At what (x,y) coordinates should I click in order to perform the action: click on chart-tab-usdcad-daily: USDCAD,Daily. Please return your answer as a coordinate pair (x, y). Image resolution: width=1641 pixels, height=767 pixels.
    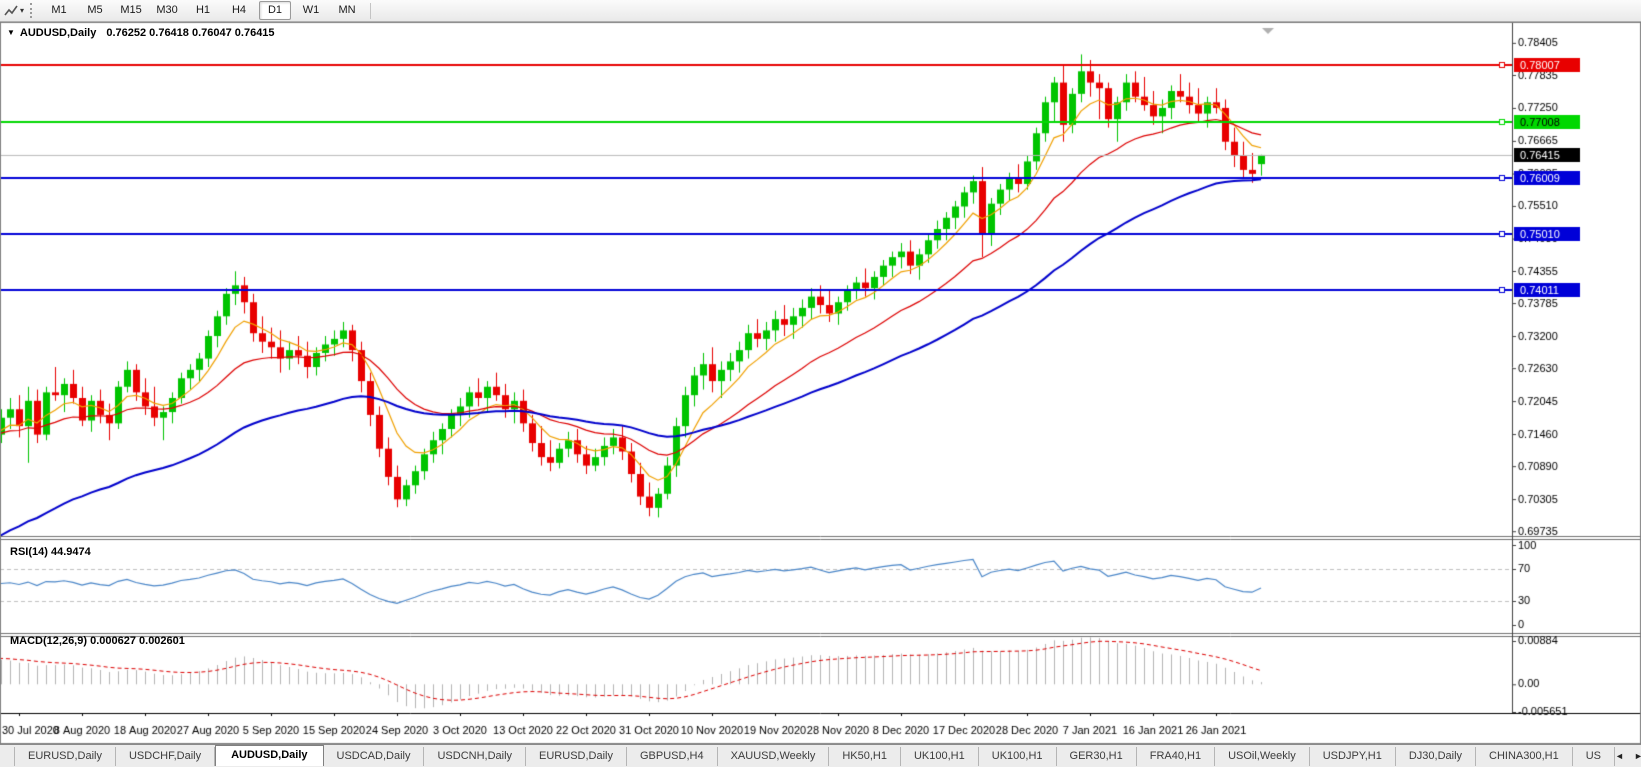
    Looking at the image, I should click on (374, 756).